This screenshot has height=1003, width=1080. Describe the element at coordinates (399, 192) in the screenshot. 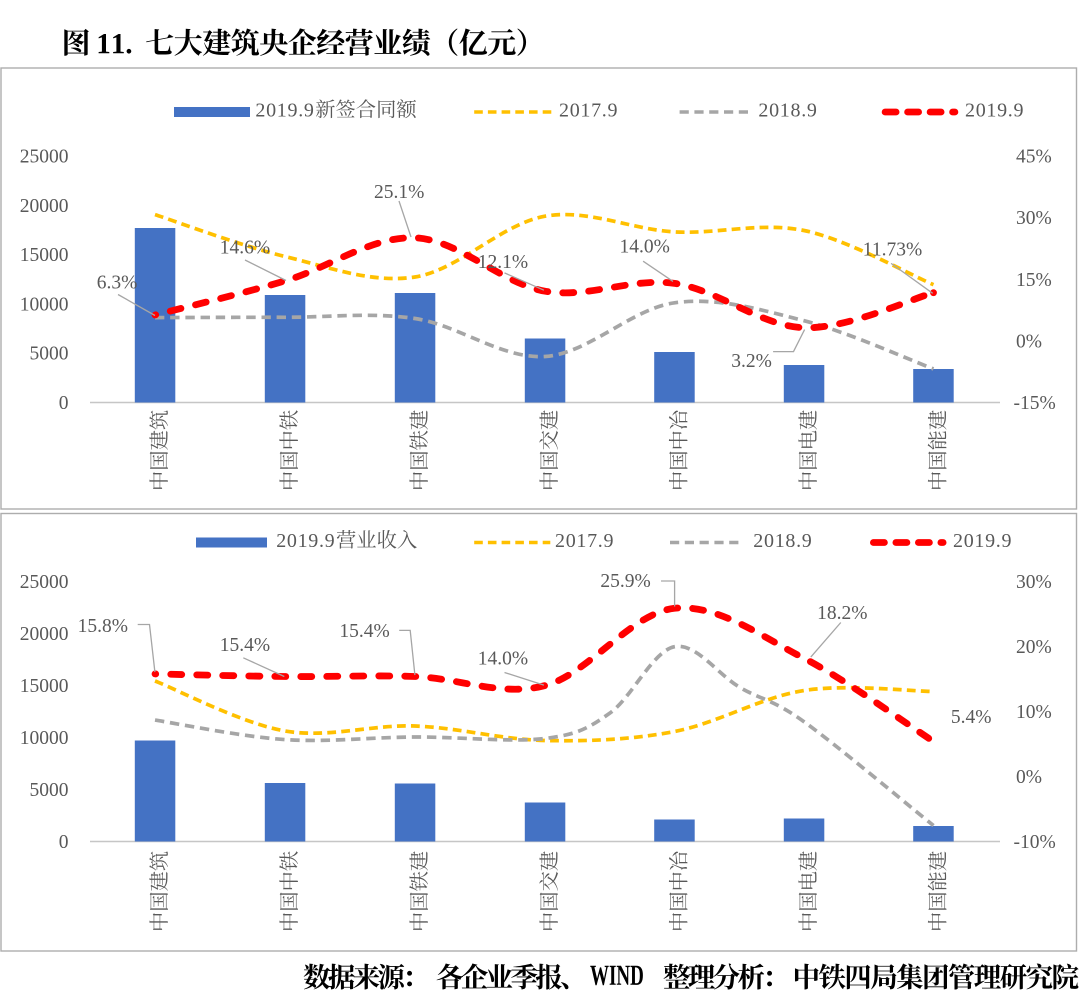

I see `svg-text: 25.1%` at that location.